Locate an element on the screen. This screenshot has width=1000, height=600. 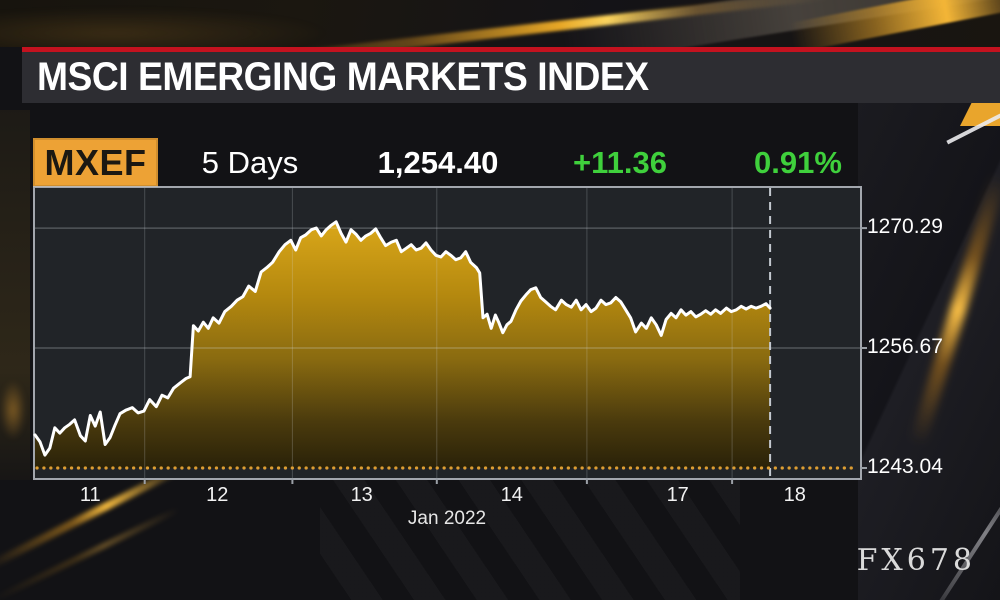
y-tick-label: 1243.04 is located at coordinates (905, 466).